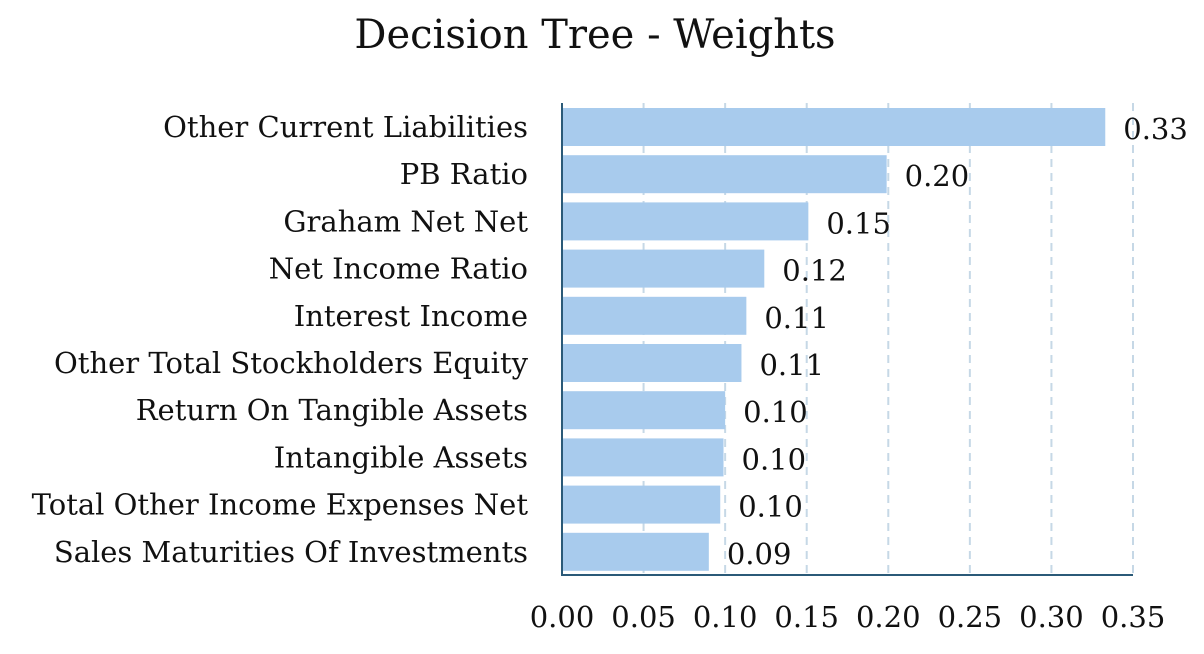 The width and height of the screenshot is (1204, 654). What do you see at coordinates (643, 617) in the screenshot?
I see `x-tick-label: 0.05` at bounding box center [643, 617].